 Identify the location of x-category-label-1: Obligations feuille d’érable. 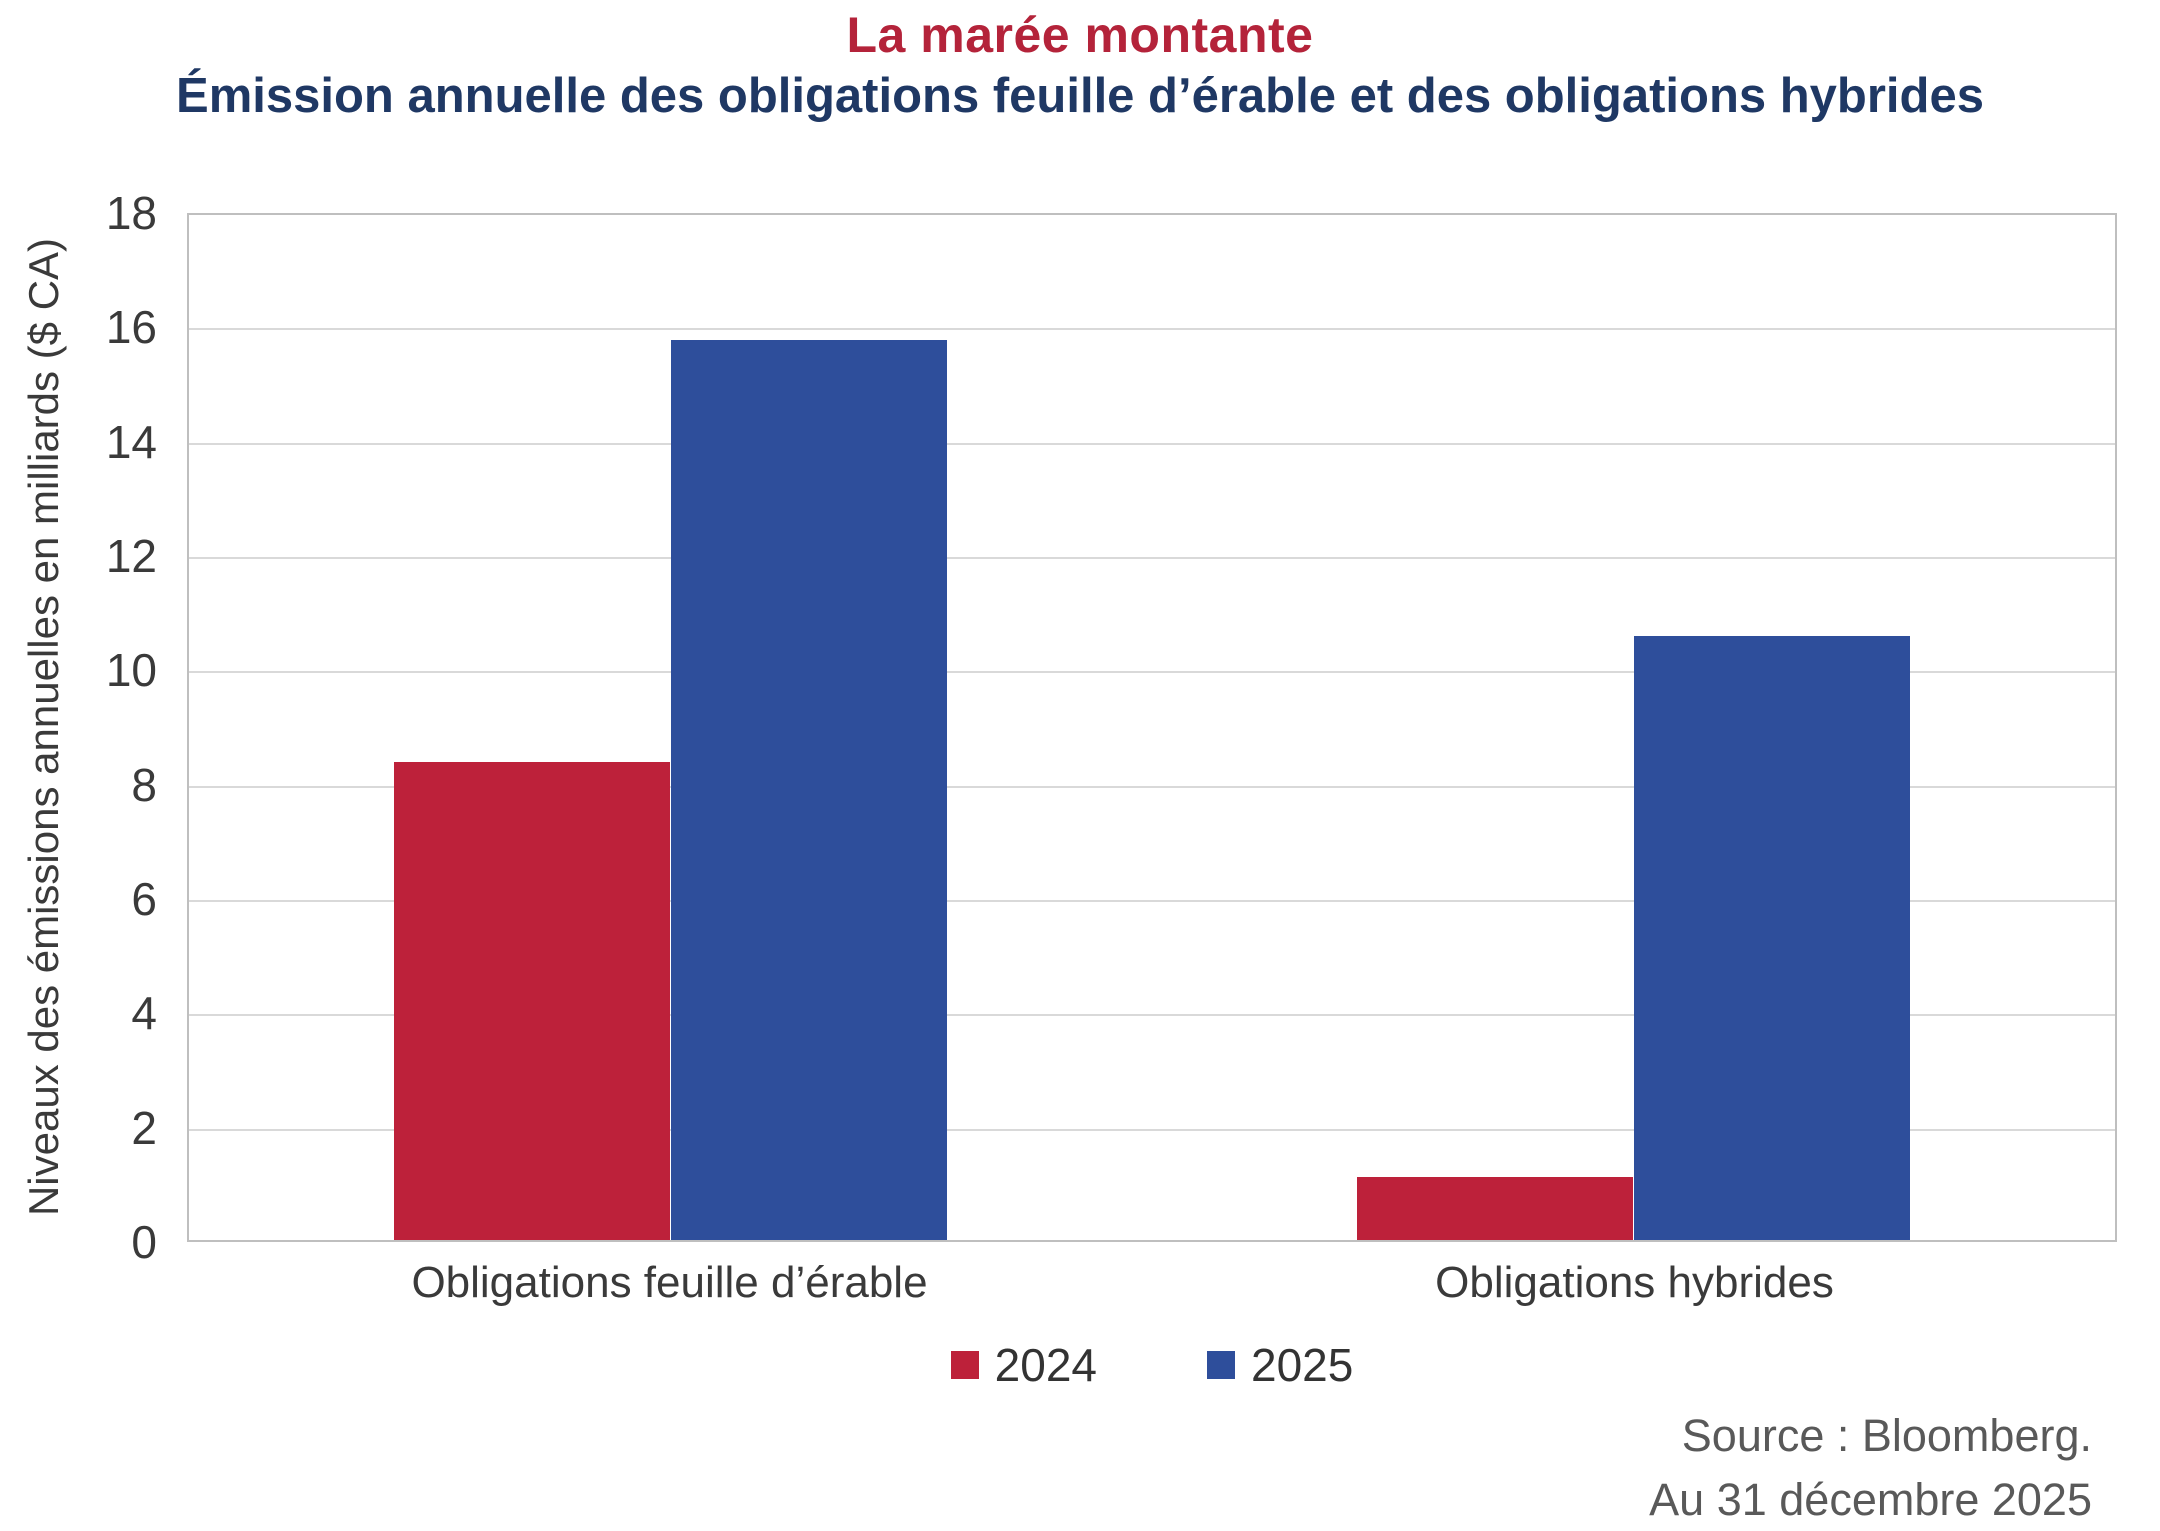
(669, 1282).